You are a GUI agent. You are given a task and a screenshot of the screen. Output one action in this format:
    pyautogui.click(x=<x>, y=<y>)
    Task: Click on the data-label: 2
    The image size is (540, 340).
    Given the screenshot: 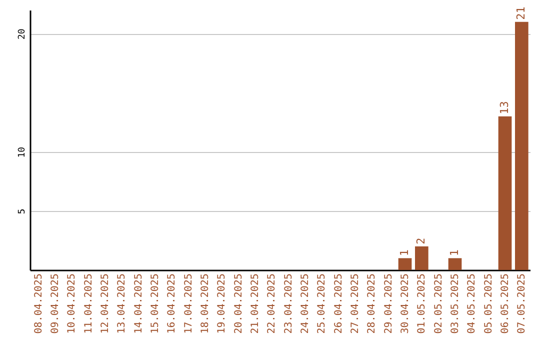 What is the action you would take?
    pyautogui.click(x=421, y=241)
    